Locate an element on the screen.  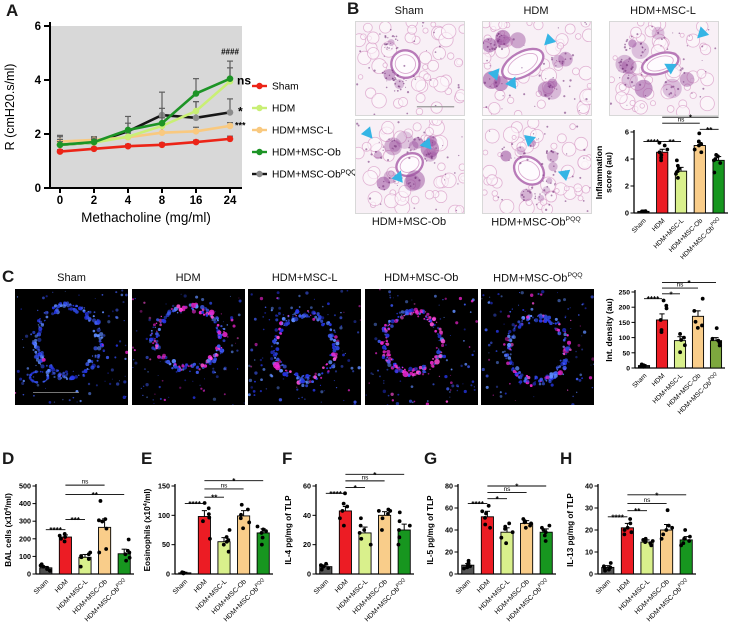
fluorescence-micrograph-hdm-msc-ob is located at coordinates (421, 347).